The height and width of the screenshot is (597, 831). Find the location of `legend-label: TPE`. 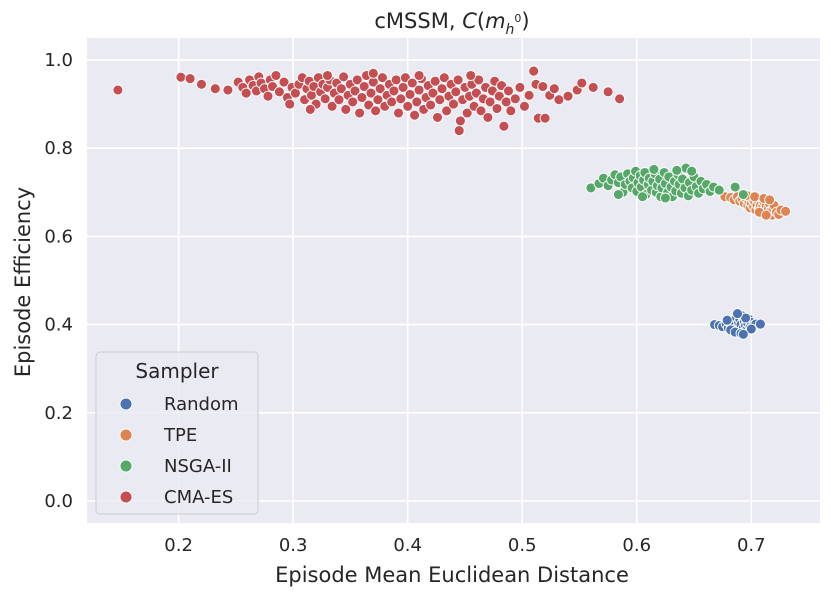

legend-label: TPE is located at coordinates (180, 435).